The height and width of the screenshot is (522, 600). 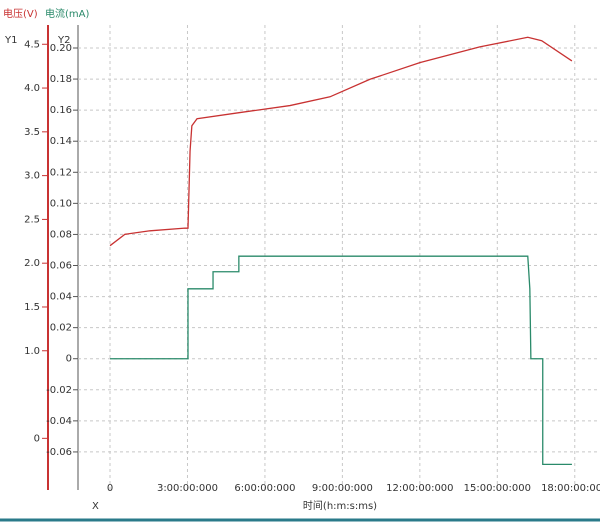 I want to click on y2-tick-label: -0.04, so click(x=59, y=421).